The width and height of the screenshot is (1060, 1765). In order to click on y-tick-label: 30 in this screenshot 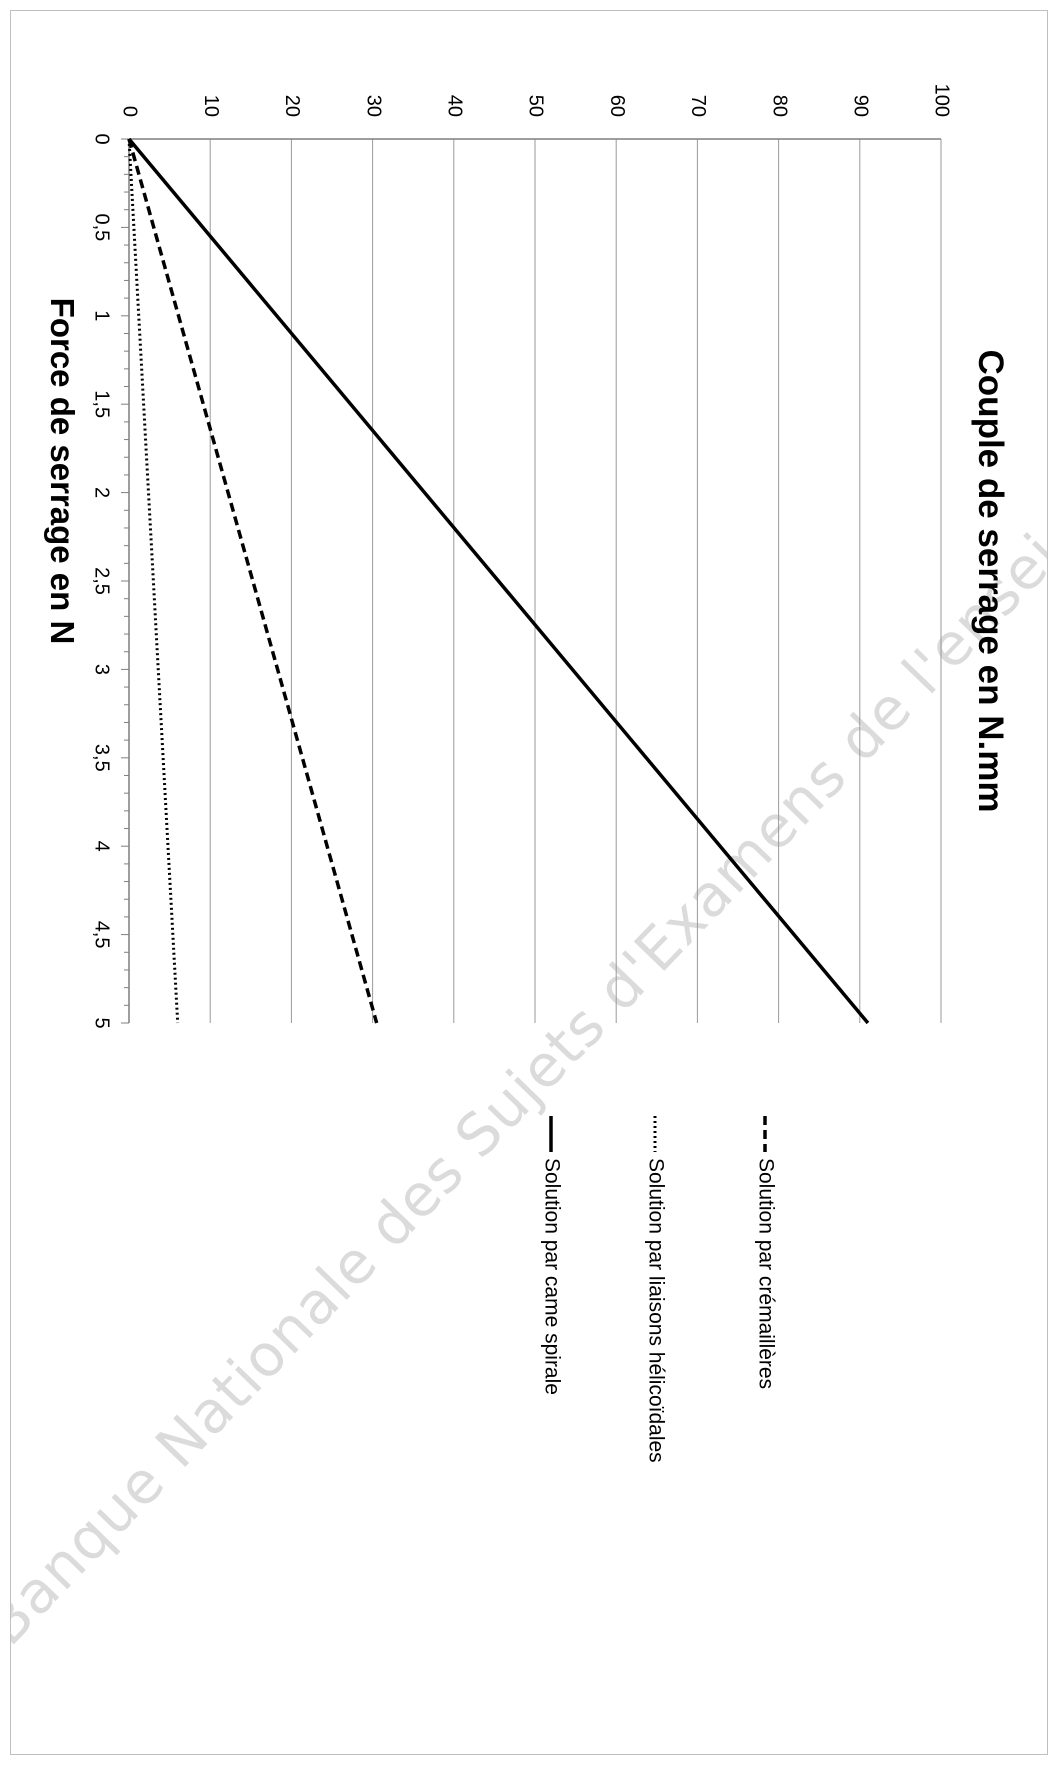, I will do `click(373, 106)`.